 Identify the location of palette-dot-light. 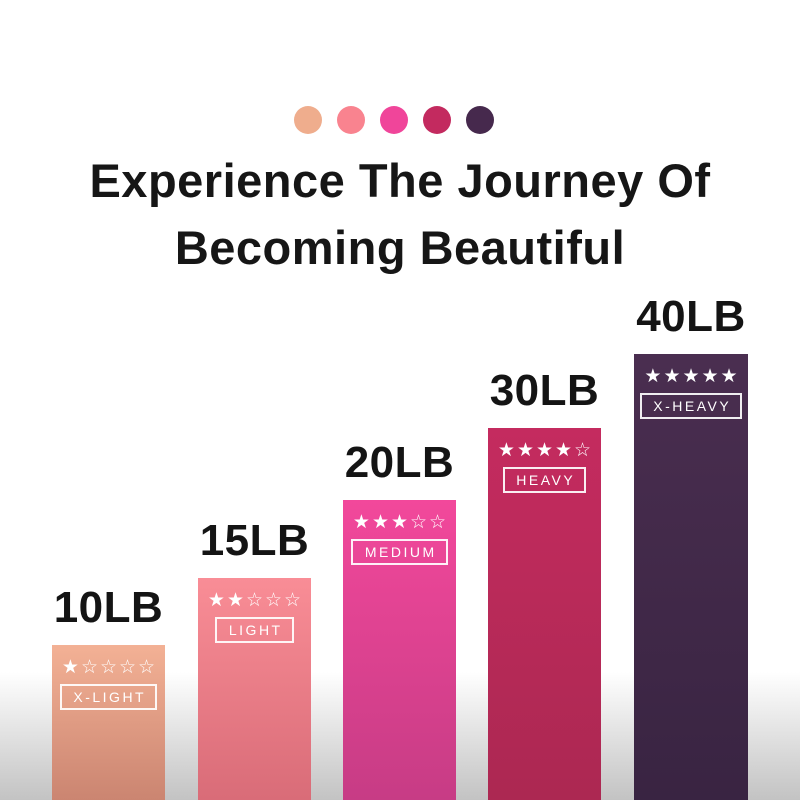
(351, 120).